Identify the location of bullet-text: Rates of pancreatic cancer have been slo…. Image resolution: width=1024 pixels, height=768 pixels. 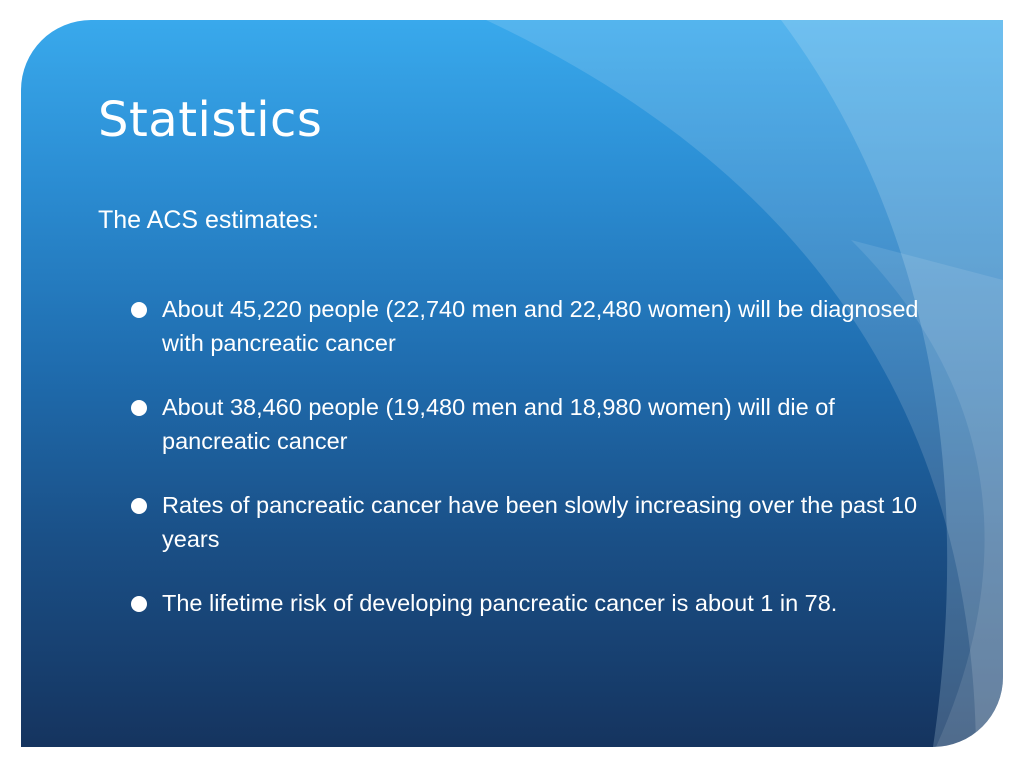
(540, 522).